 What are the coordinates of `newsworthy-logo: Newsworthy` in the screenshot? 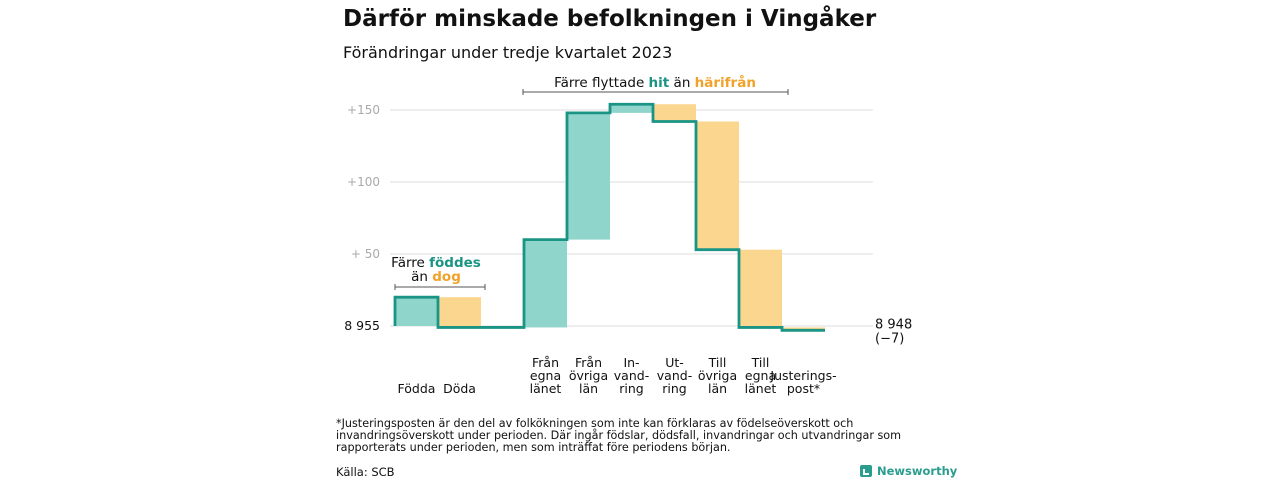 It's located at (908, 471).